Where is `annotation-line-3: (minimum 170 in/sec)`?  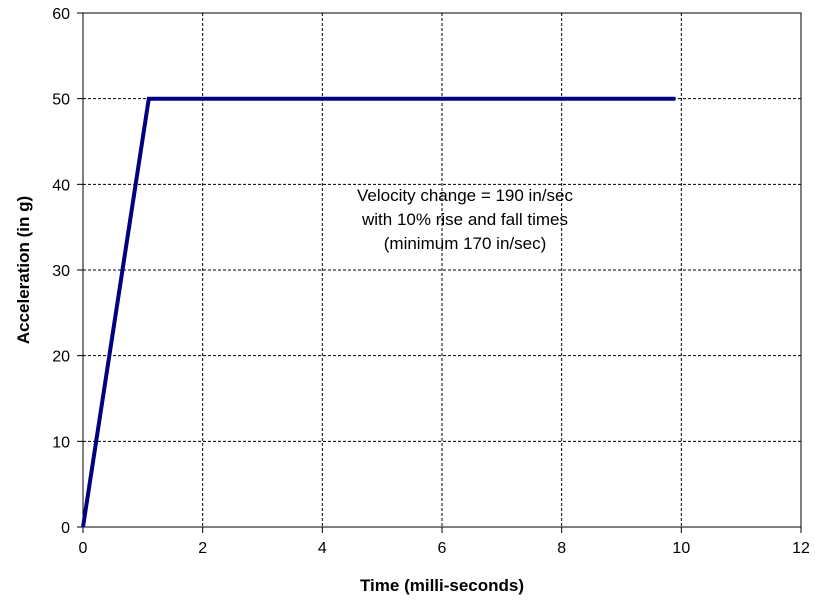 annotation-line-3: (minimum 170 in/sec) is located at coordinates (465, 243).